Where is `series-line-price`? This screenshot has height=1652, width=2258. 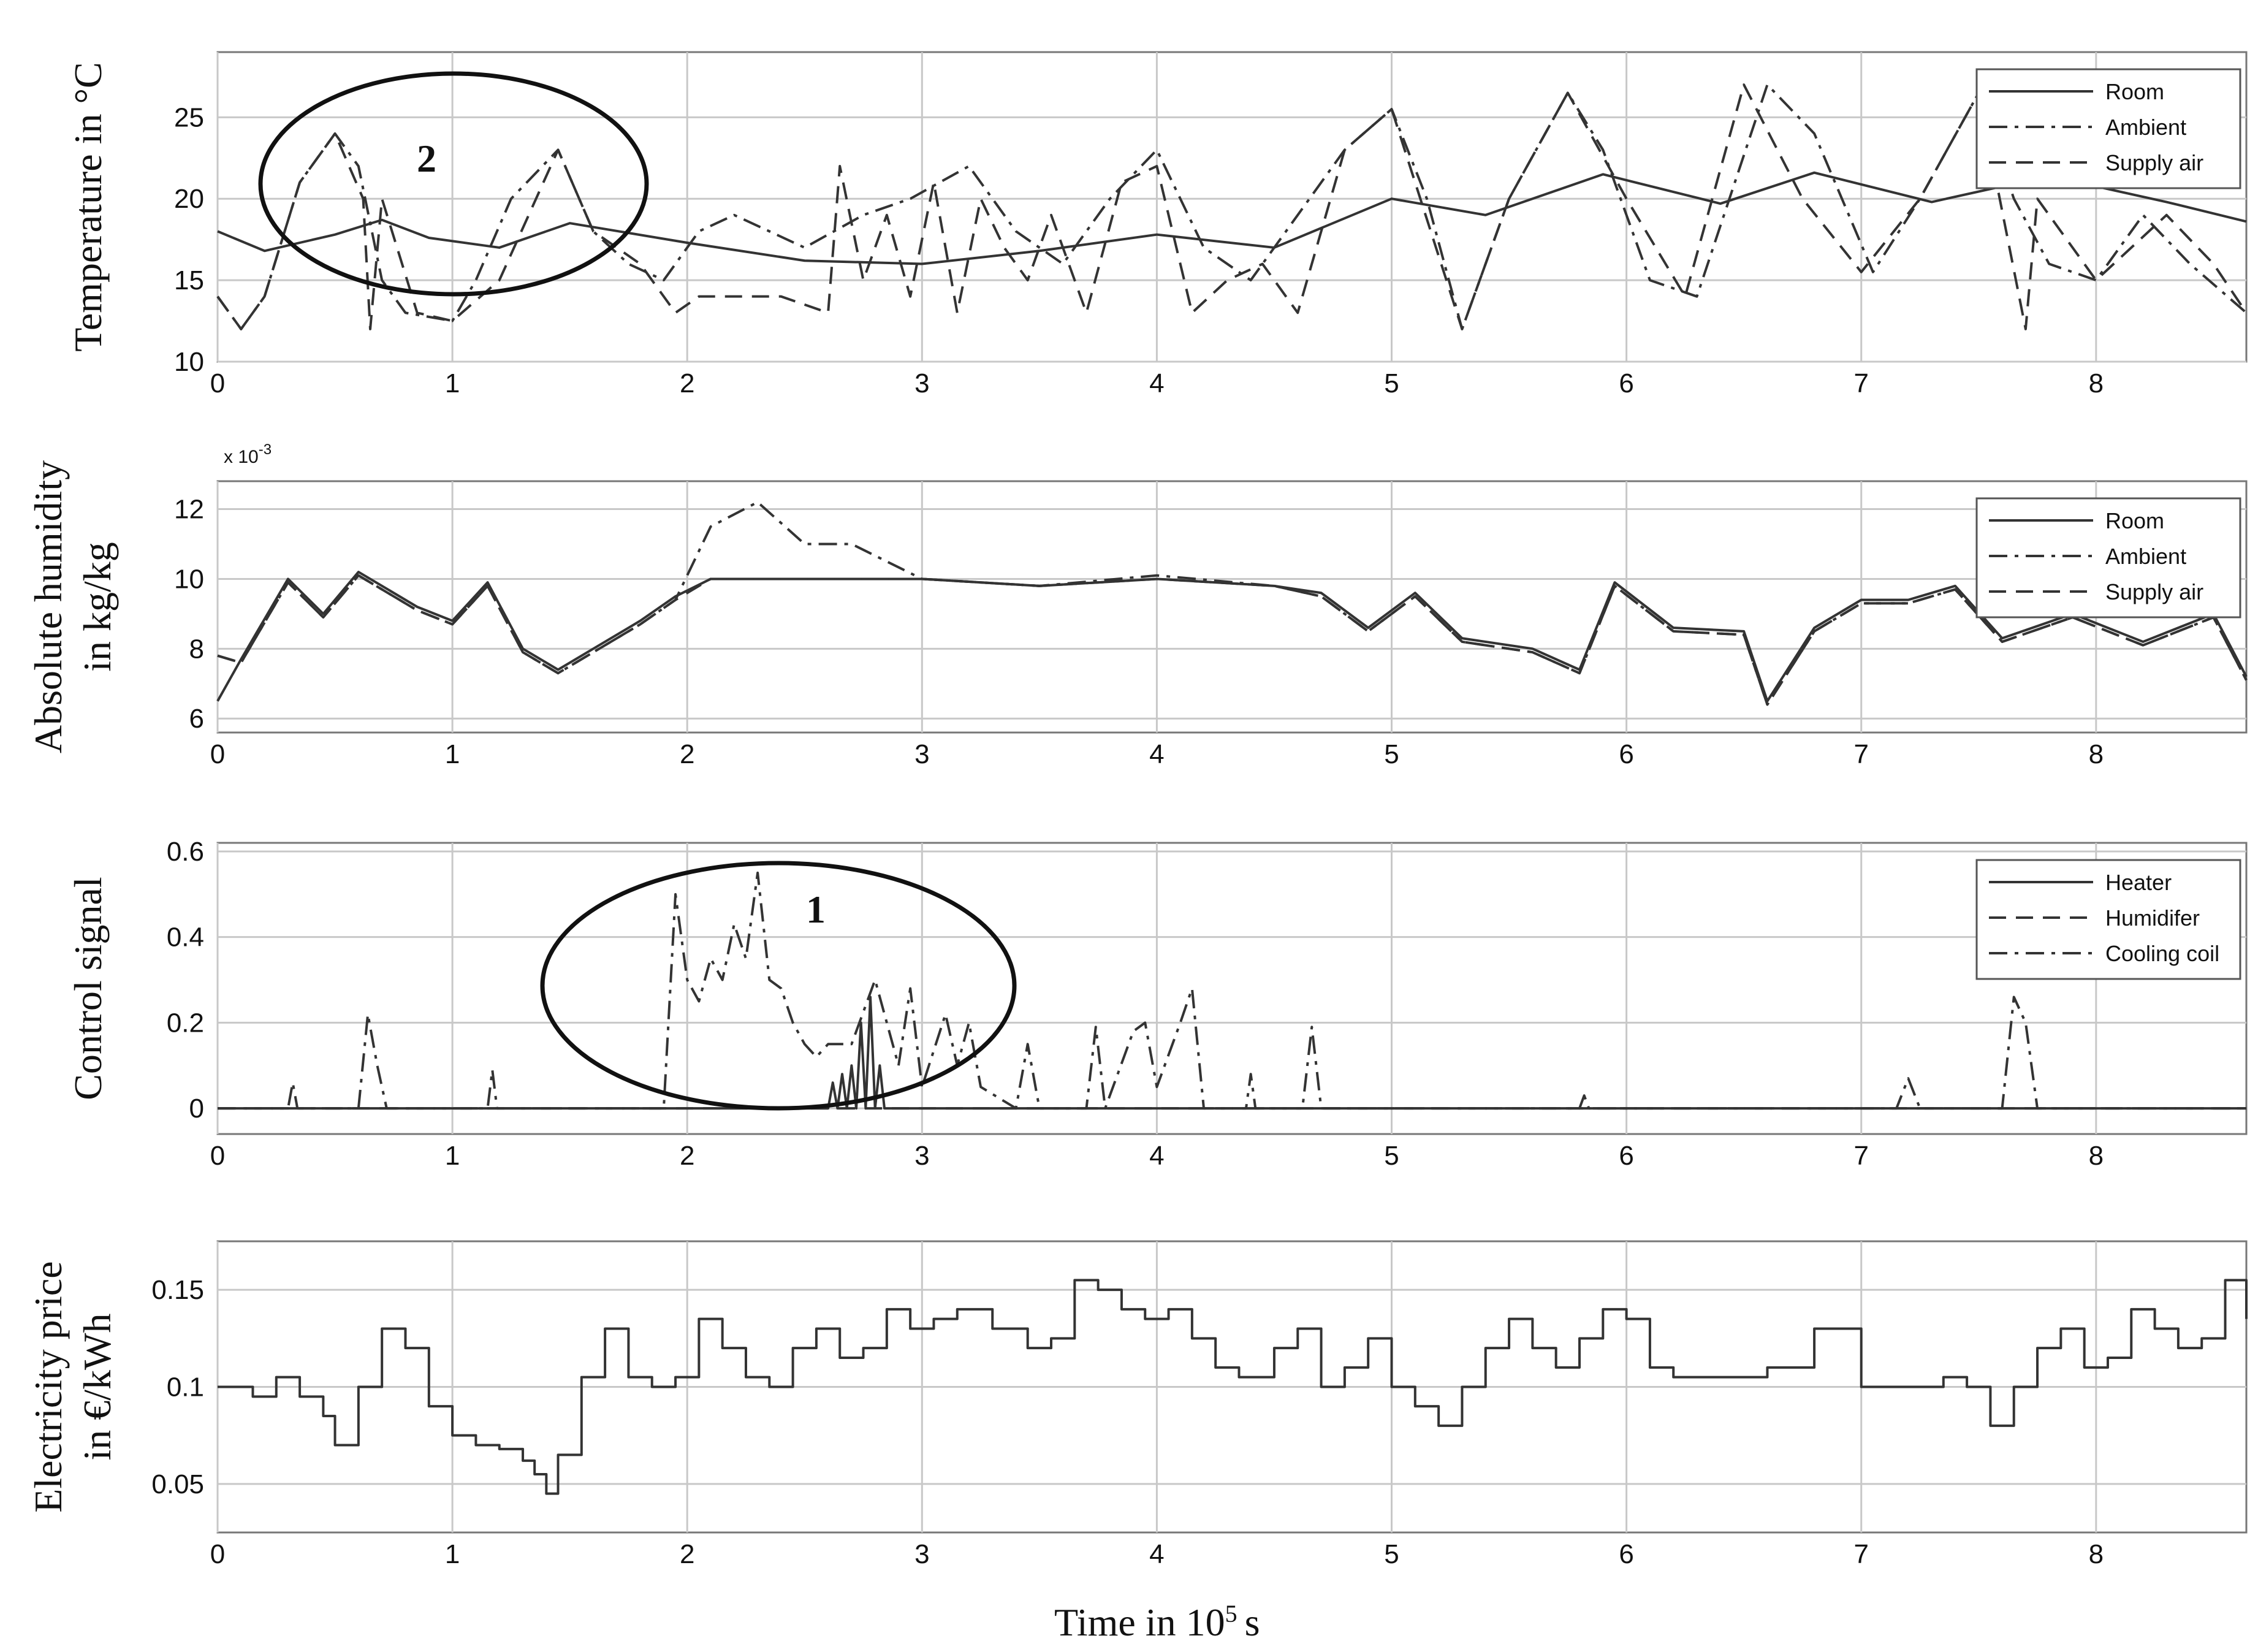 series-line-price is located at coordinates (1233, 1387).